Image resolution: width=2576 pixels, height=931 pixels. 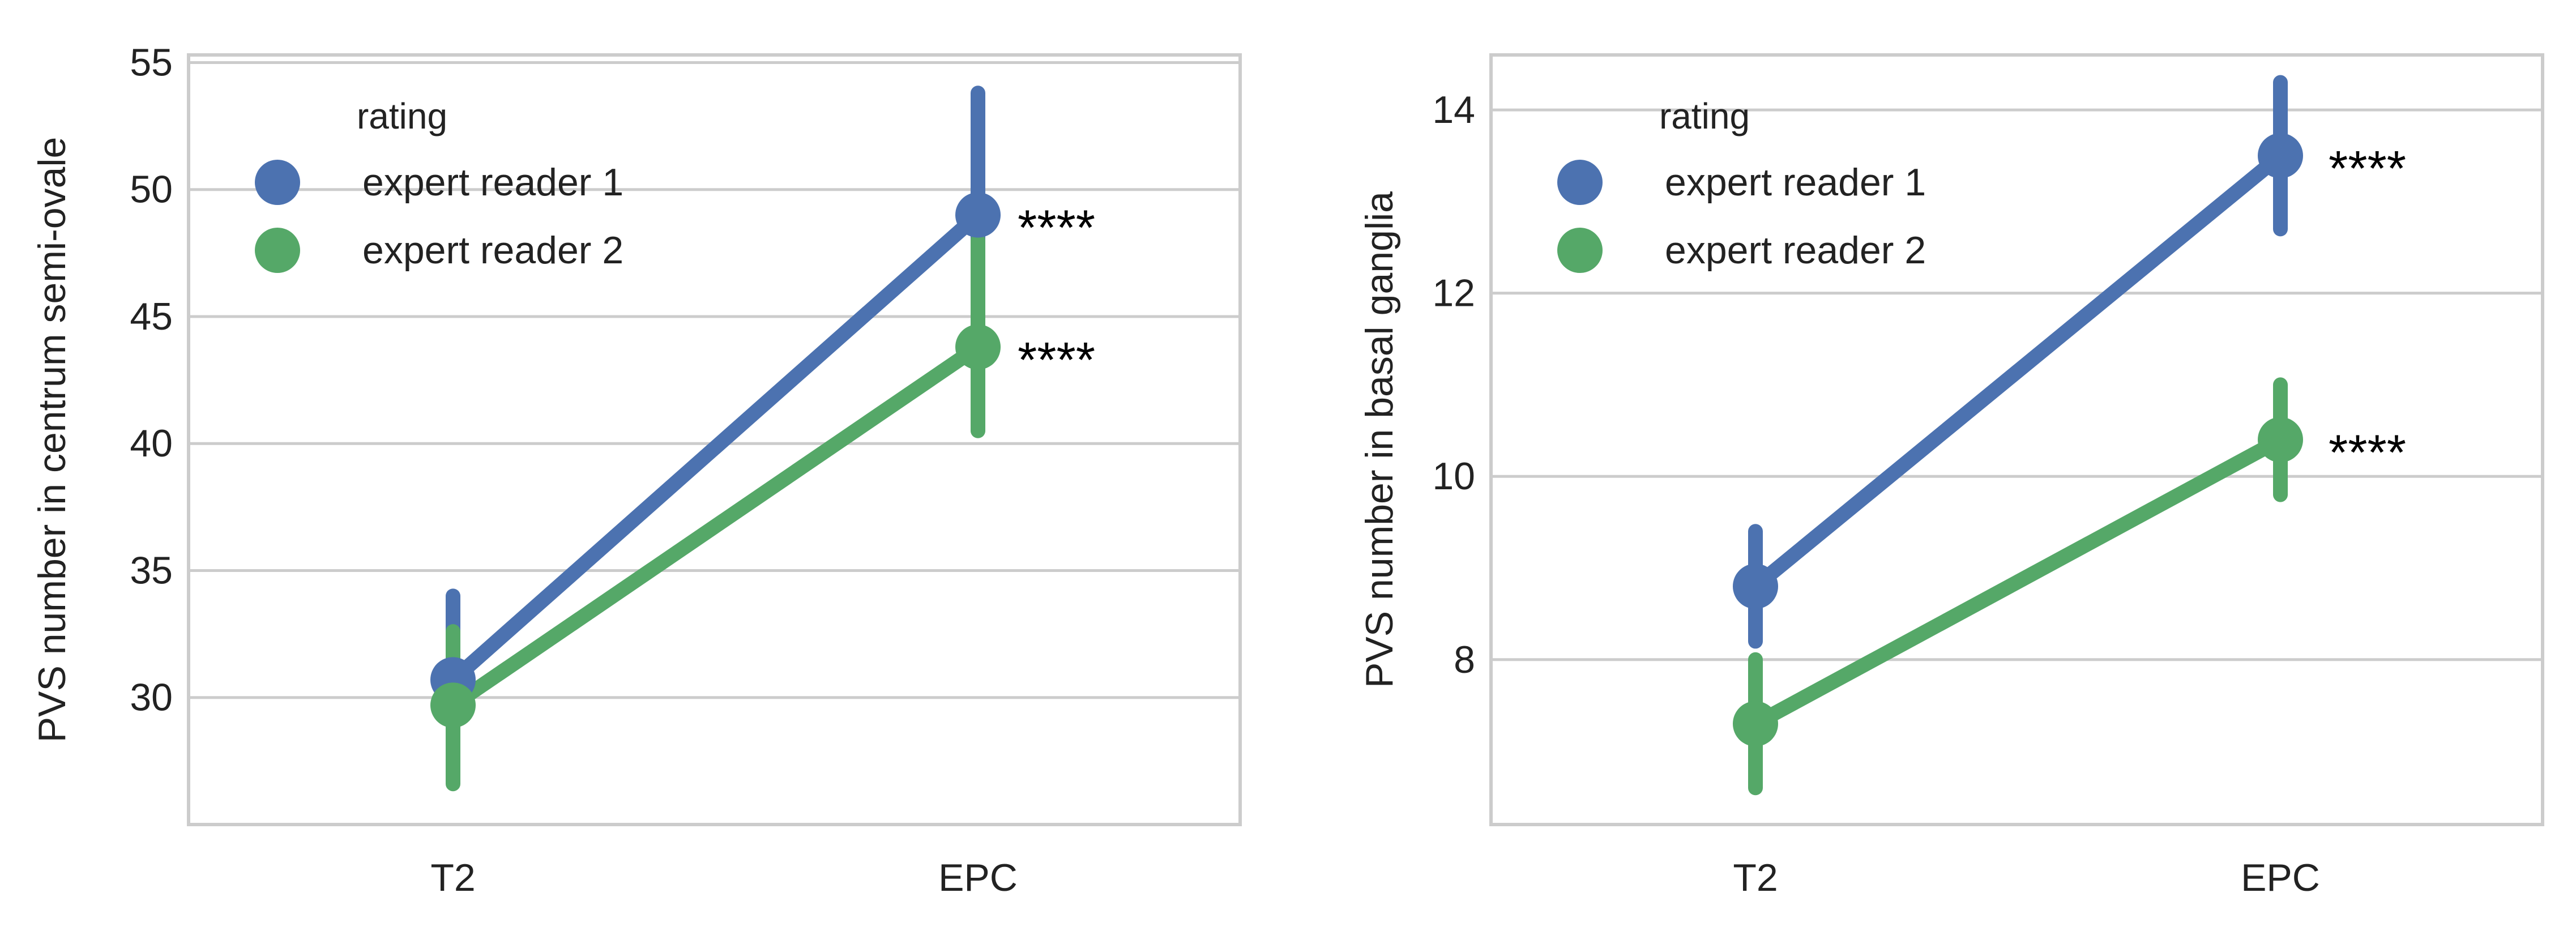 What do you see at coordinates (1454, 476) in the screenshot?
I see `y-tick-label: 10` at bounding box center [1454, 476].